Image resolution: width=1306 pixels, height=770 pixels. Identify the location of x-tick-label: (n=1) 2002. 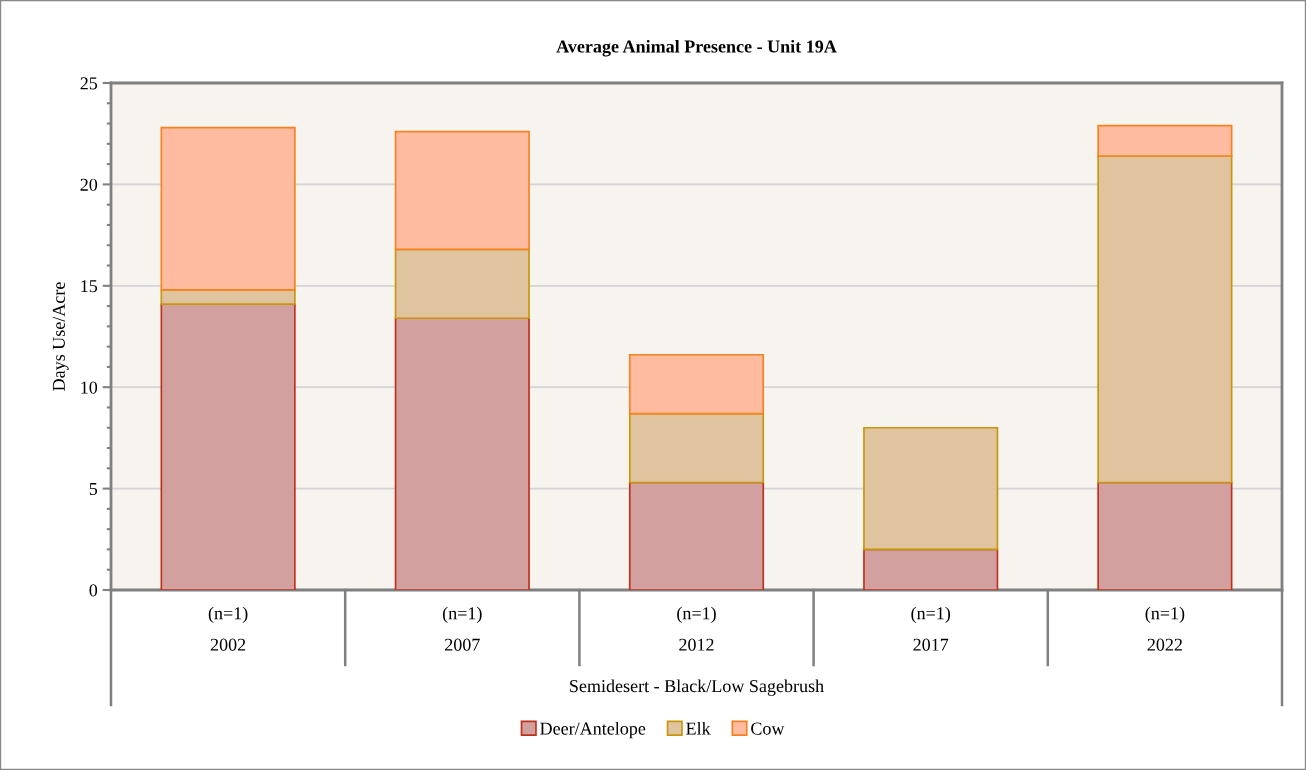
(228, 628).